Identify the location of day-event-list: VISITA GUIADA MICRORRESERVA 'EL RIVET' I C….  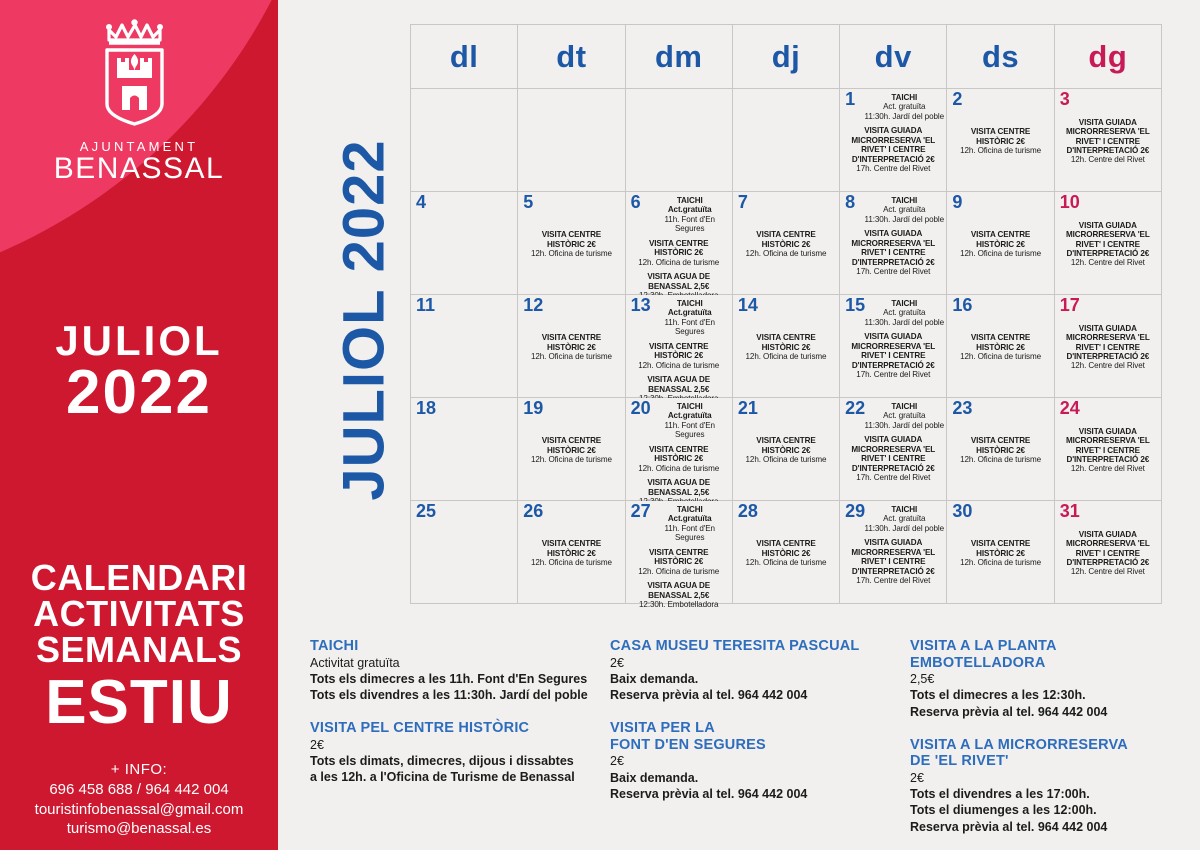
(1108, 449).